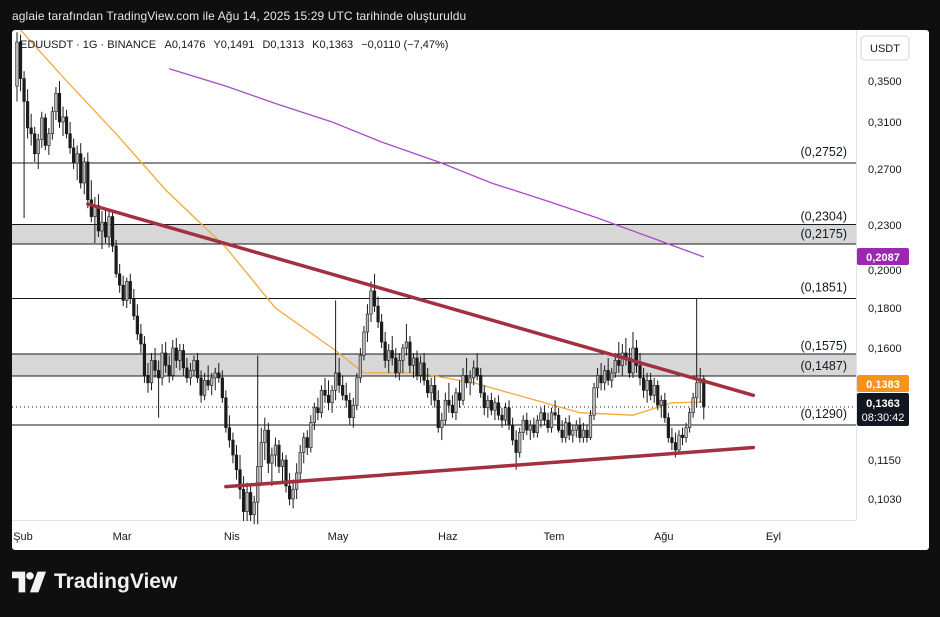 This screenshot has width=940, height=617. What do you see at coordinates (94, 582) in the screenshot?
I see `tradingview-logo: TradingView` at bounding box center [94, 582].